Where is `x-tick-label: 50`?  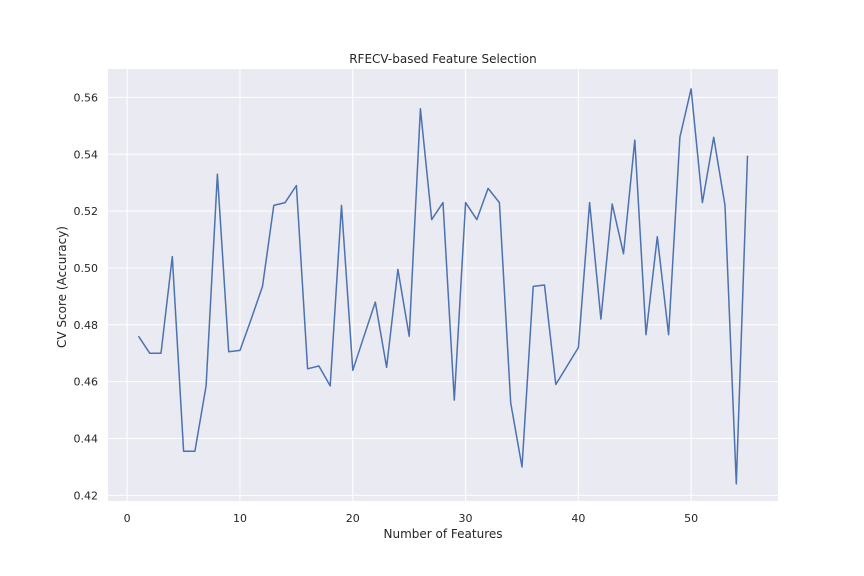
x-tick-label: 50 is located at coordinates (691, 518).